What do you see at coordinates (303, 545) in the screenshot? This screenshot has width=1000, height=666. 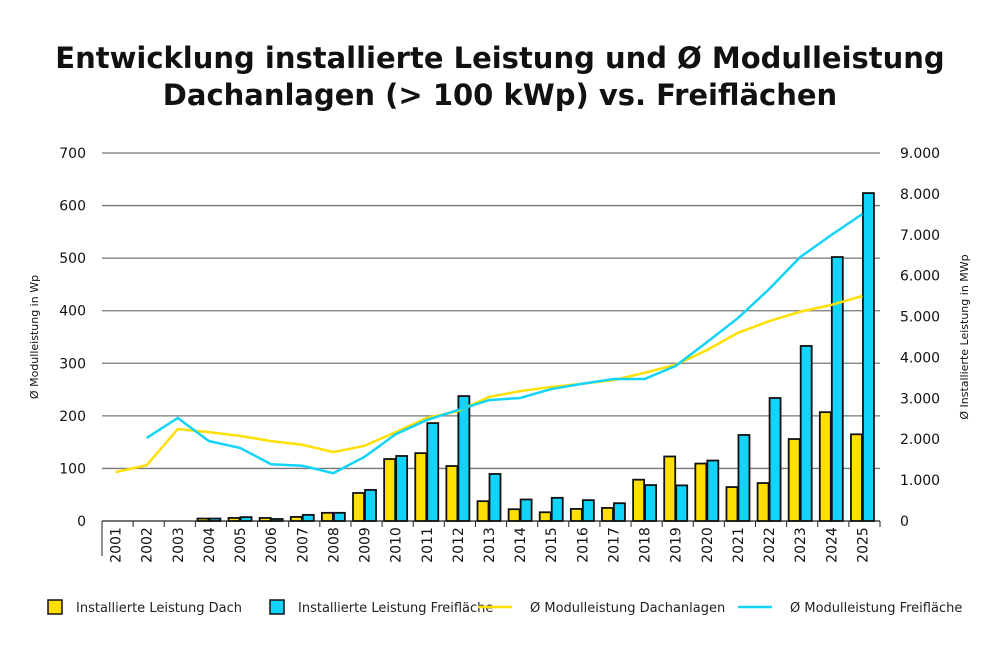 I see `x-tick-label: 2007` at bounding box center [303, 545].